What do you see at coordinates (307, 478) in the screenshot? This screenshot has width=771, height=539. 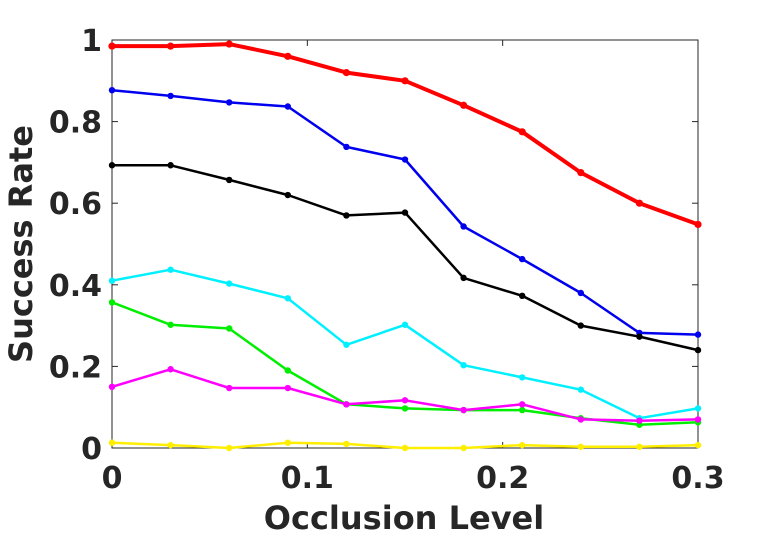 I see `x-tick-label: 0.1` at bounding box center [307, 478].